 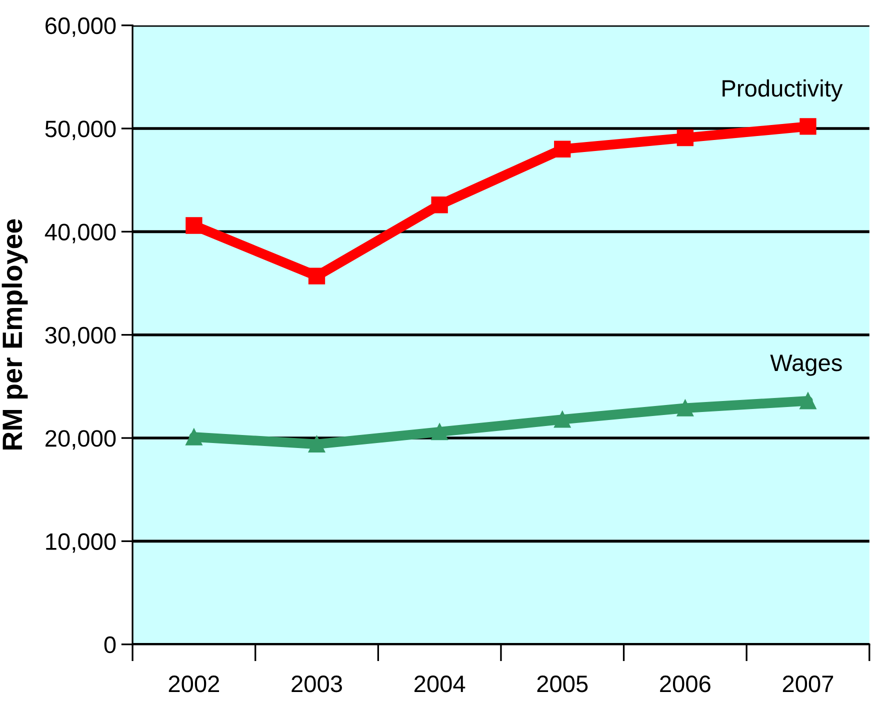 What do you see at coordinates (110, 645) in the screenshot?
I see `y-tick-label: 0` at bounding box center [110, 645].